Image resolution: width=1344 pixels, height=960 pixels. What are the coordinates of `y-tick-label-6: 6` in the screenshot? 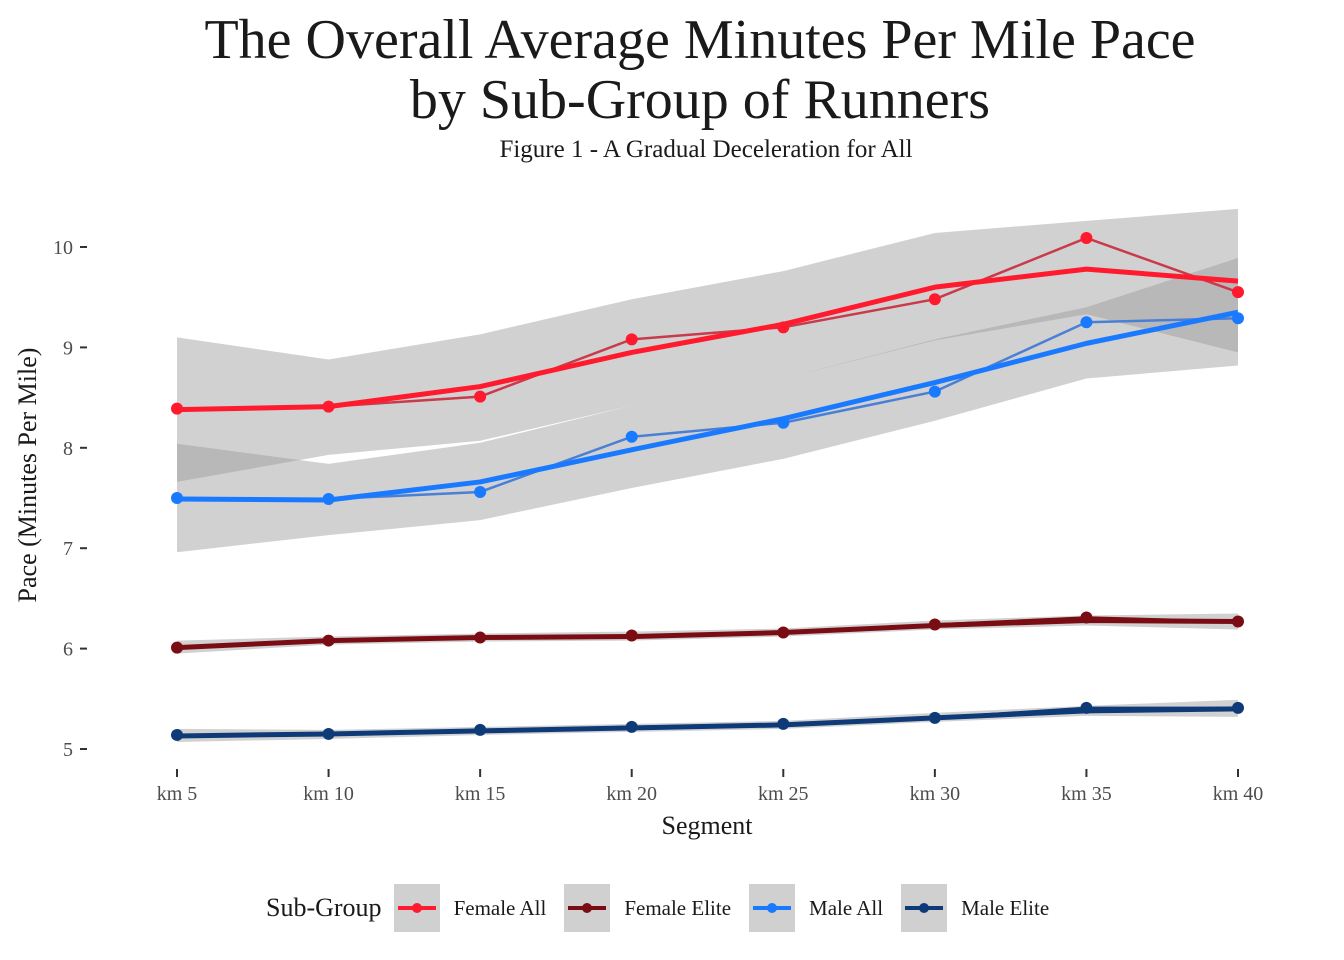 It's located at (68, 650).